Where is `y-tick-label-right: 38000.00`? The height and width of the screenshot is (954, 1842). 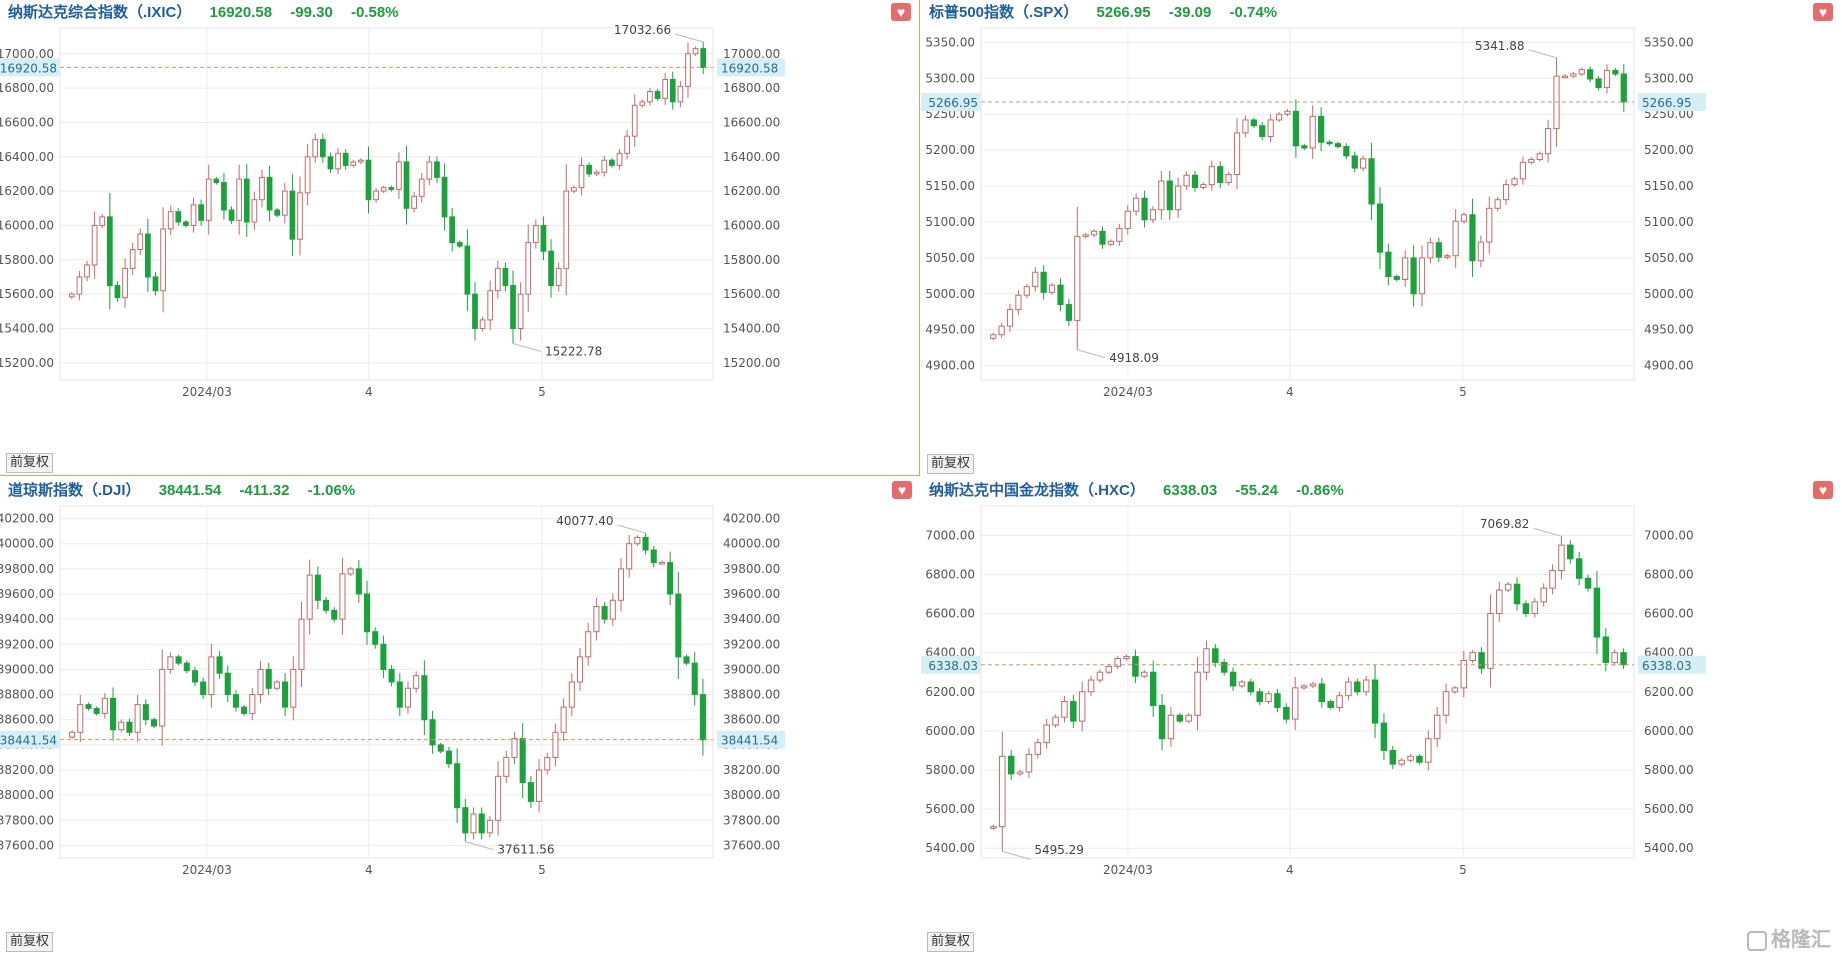
y-tick-label-right: 38000.00 is located at coordinates (751, 795).